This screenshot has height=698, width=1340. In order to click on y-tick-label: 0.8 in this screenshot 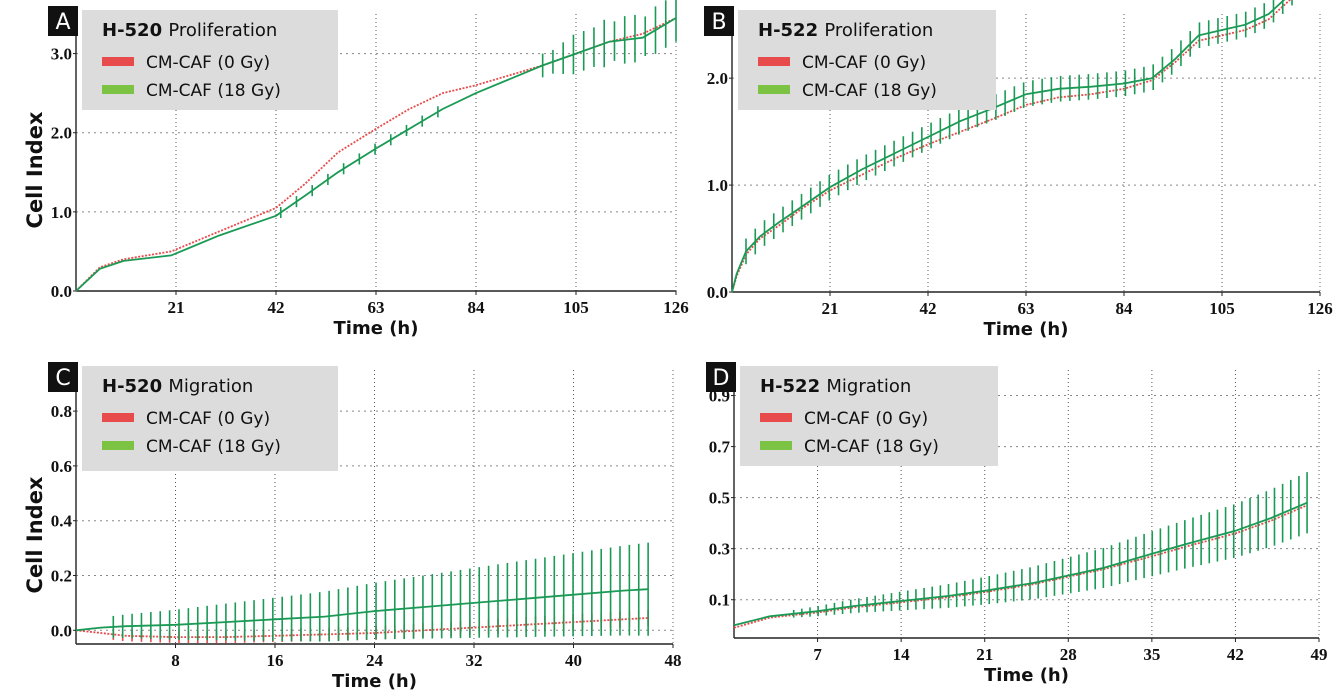, I will do `click(61, 411)`.